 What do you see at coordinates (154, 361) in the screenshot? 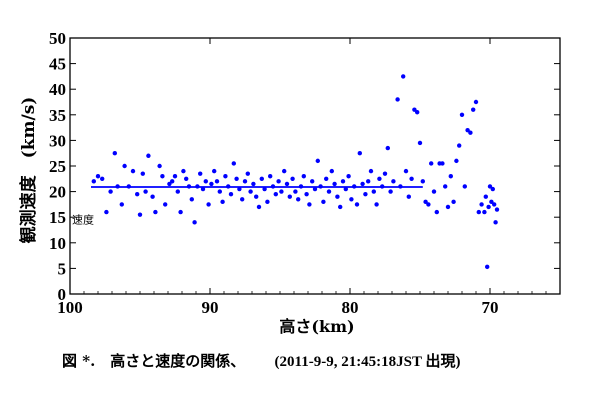
I see `caption-main: 図 *. 高さと速度の関係、` at bounding box center [154, 361].